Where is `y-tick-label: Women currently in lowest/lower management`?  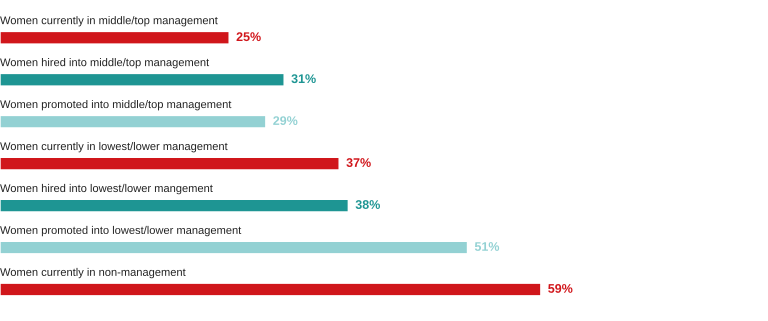 y-tick-label: Women currently in lowest/lower management is located at coordinates (114, 147).